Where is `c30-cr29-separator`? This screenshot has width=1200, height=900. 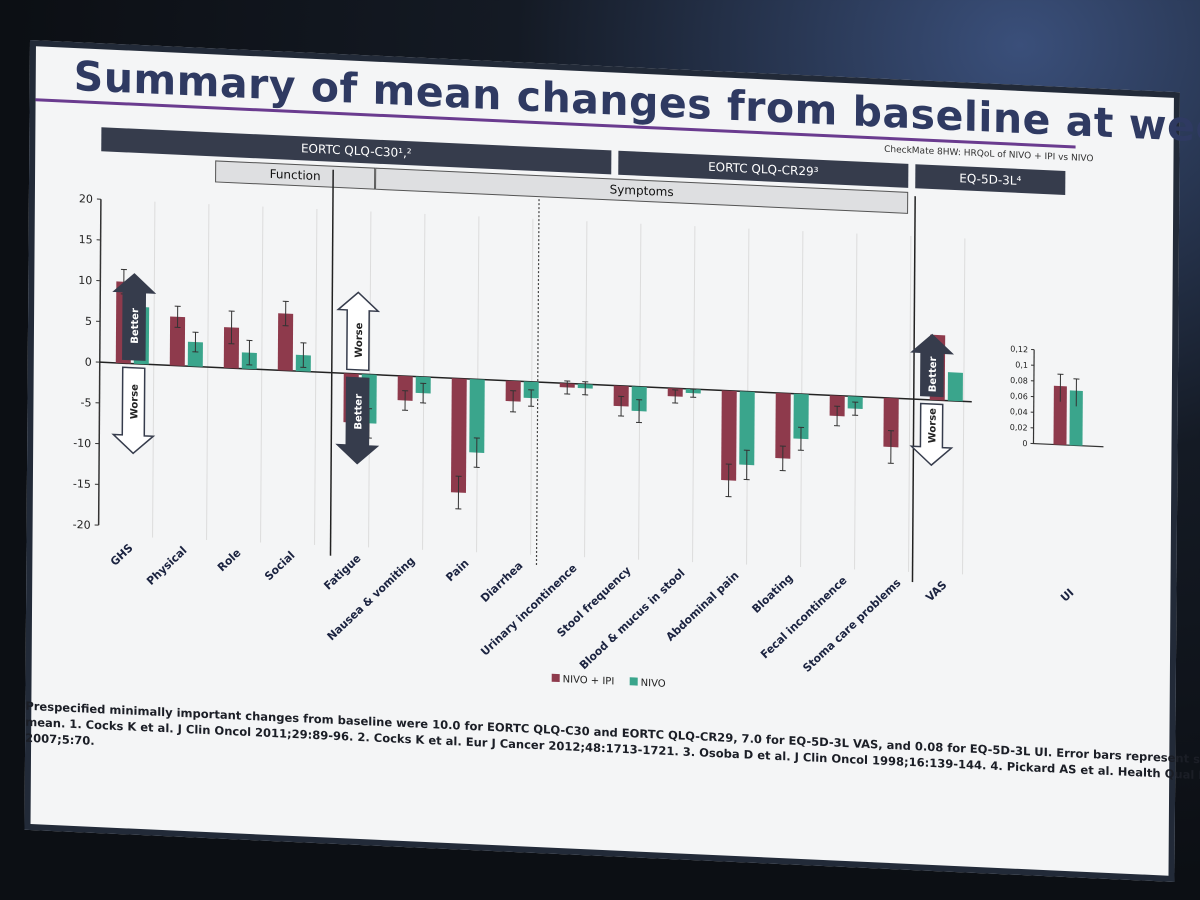
c30-cr29-separator is located at coordinates (537, 382).